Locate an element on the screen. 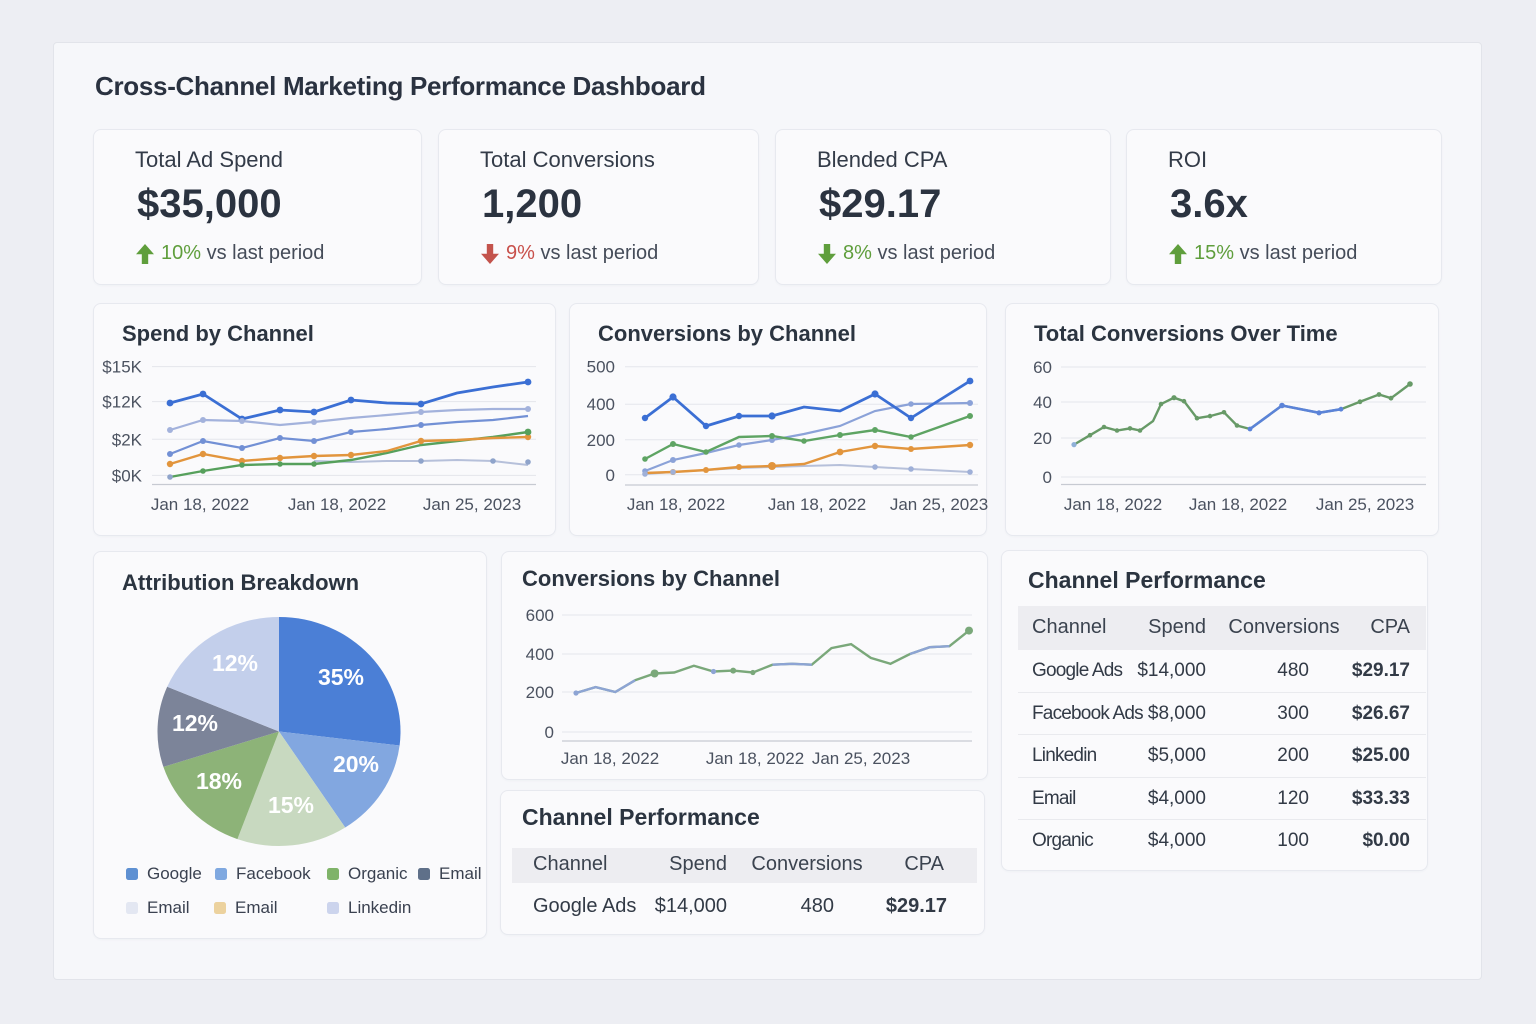 The width and height of the screenshot is (1536, 1024). svg-text: 600 is located at coordinates (540, 615).